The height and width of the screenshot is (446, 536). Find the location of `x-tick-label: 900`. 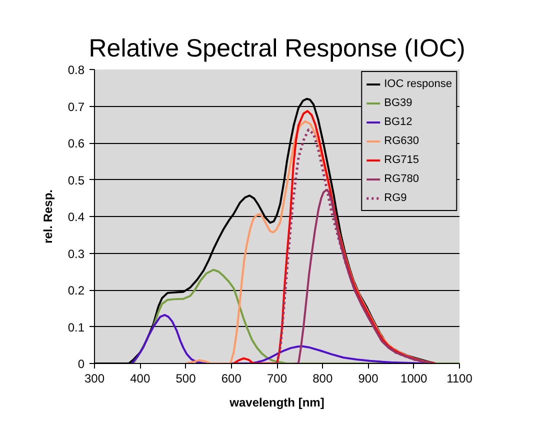

x-tick-label: 900 is located at coordinates (368, 379).